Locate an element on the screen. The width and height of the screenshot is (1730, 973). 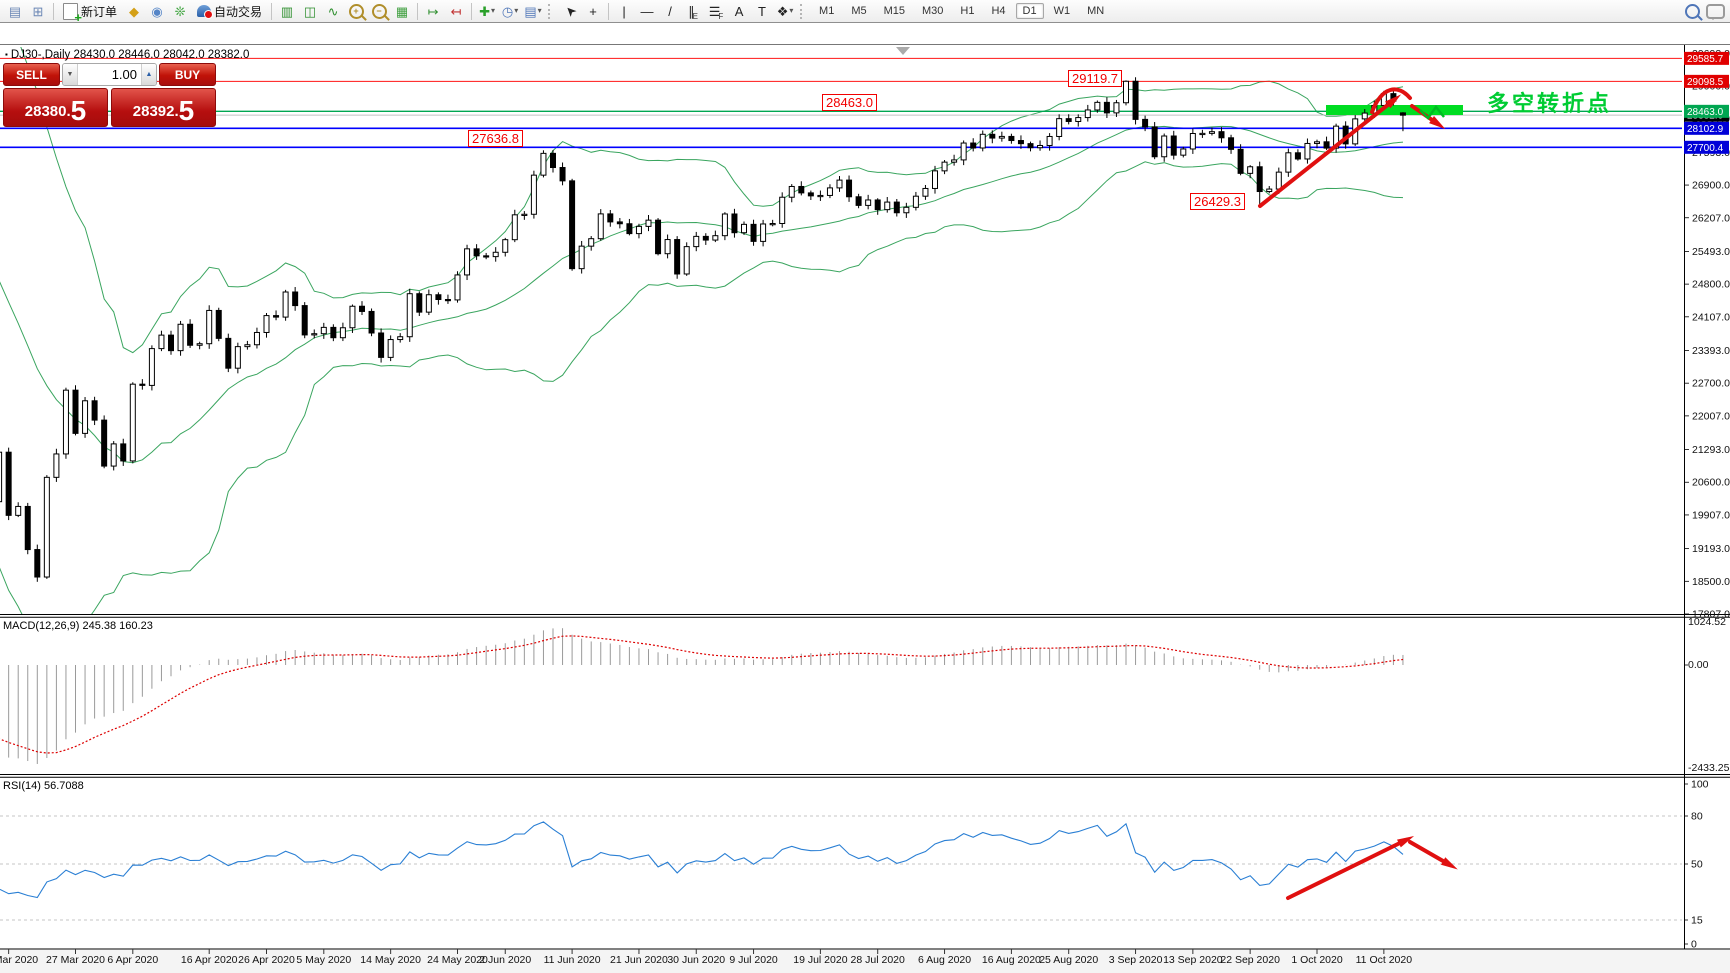
tile-windows-icon: ▦ is located at coordinates (402, 11).